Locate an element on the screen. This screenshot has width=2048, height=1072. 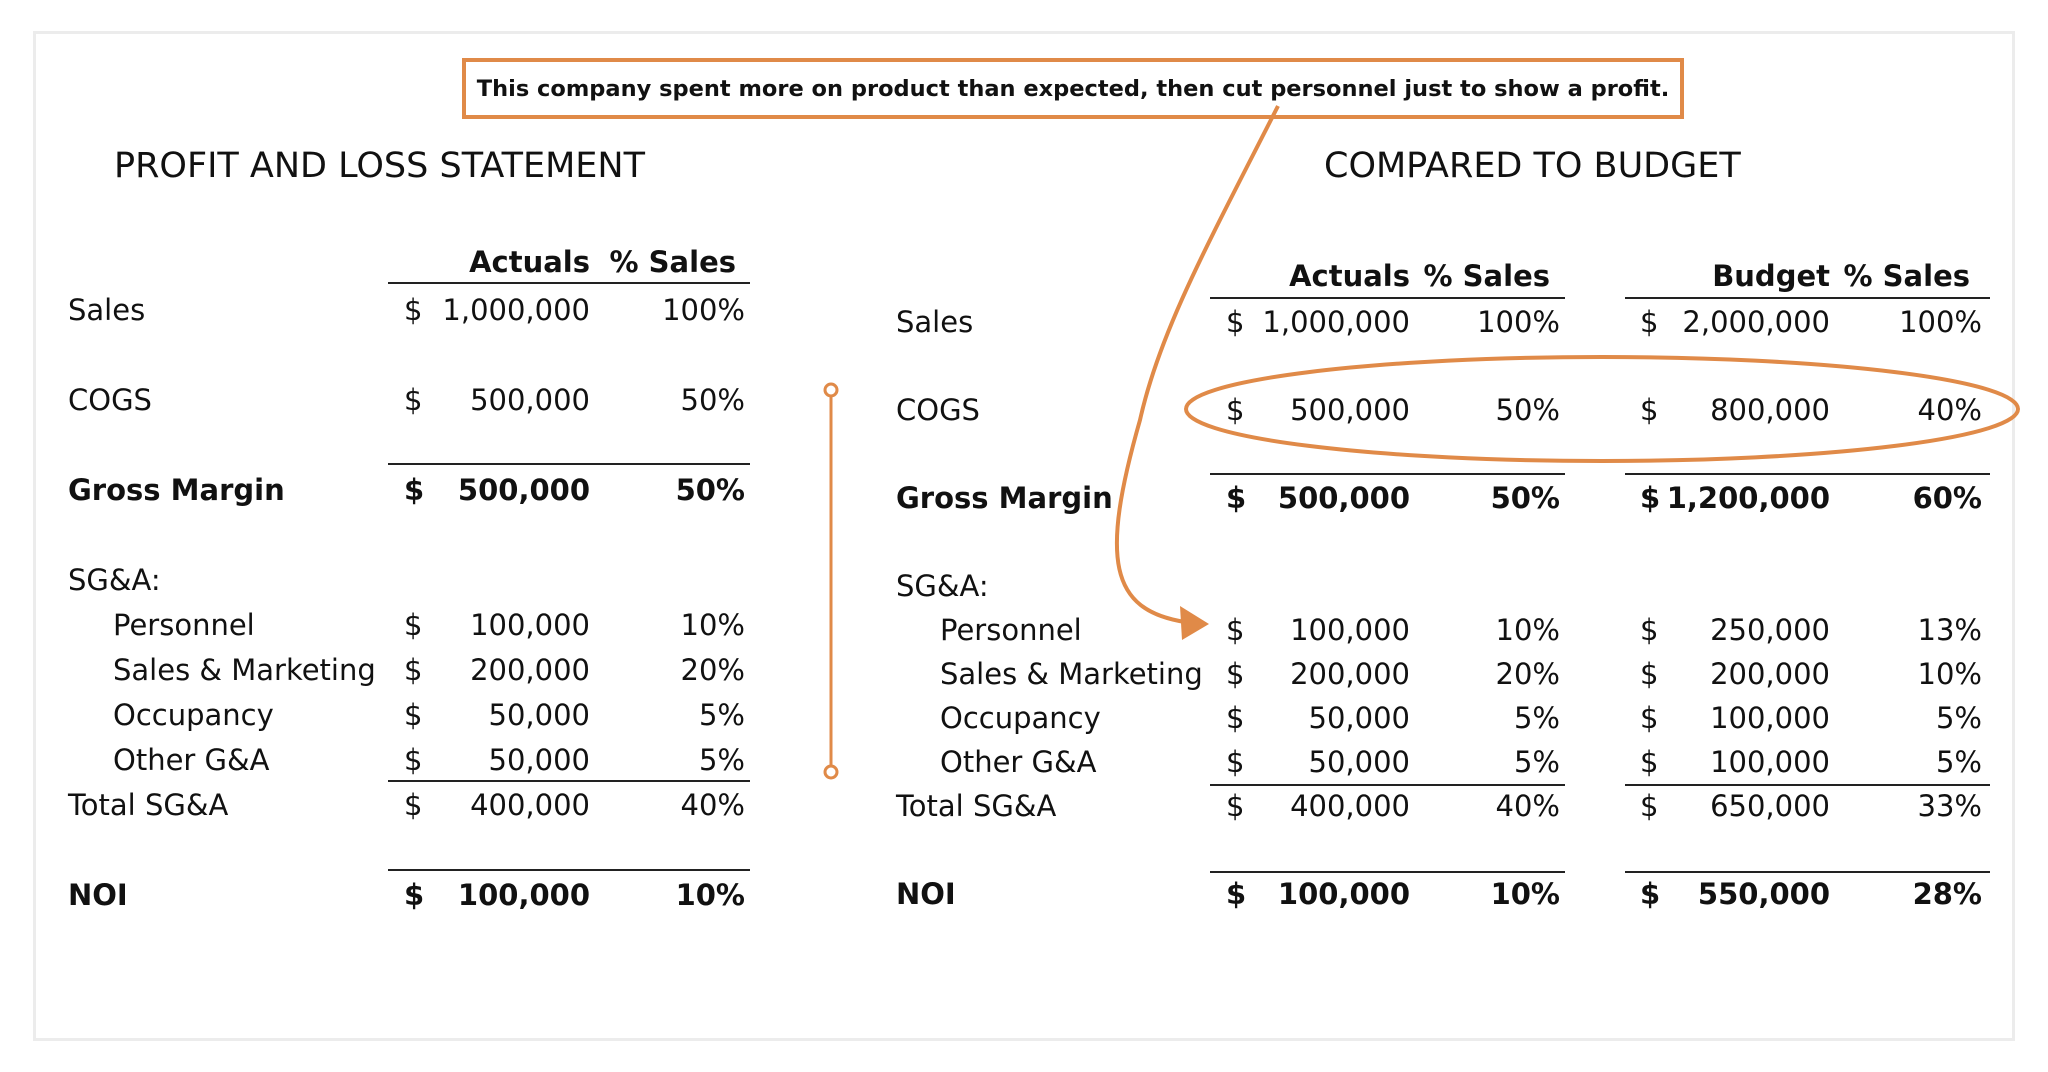
right-row-label: SG&A: is located at coordinates (942, 586).